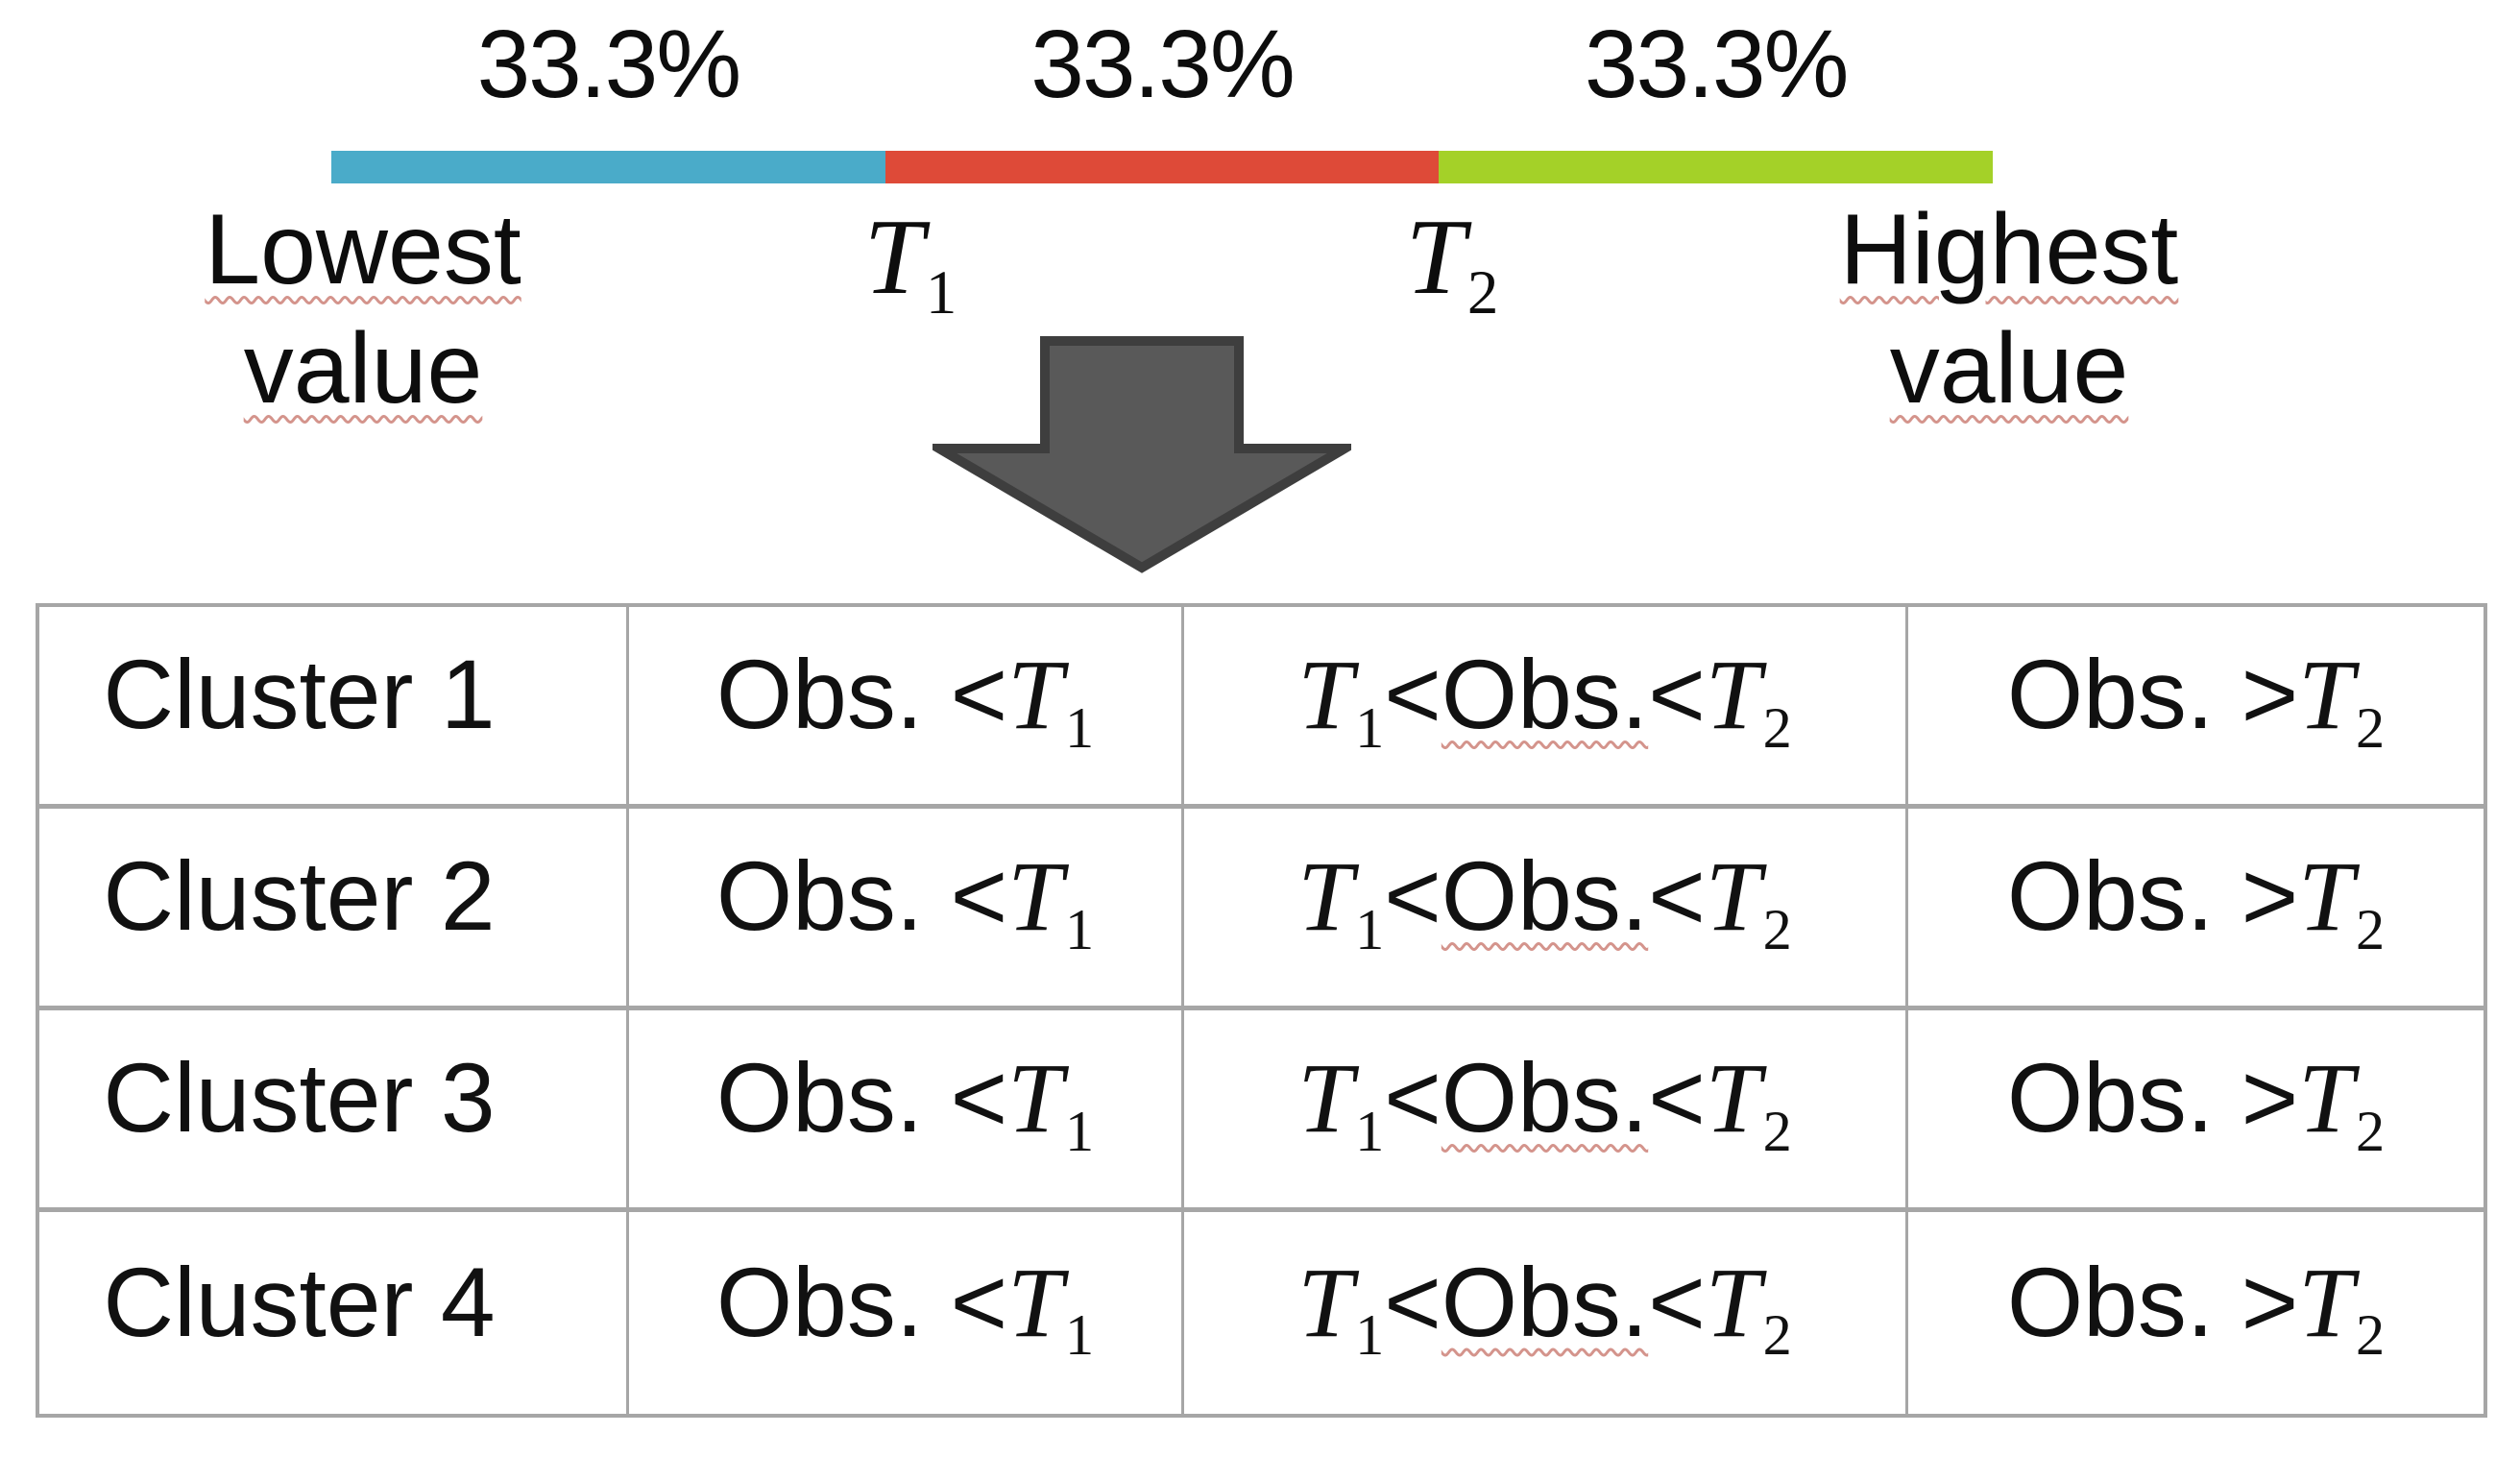  Describe the element at coordinates (334, 1313) in the screenshot. I see `cluster-name-cell: Cluster 4` at that location.